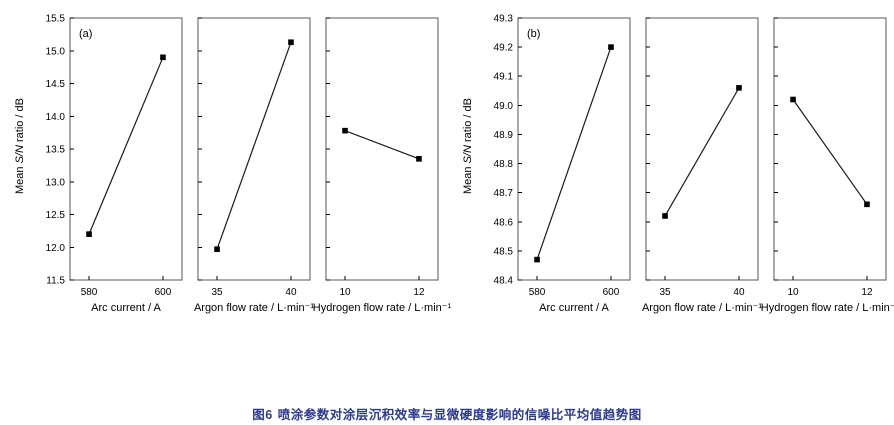  Describe the element at coordinates (504, 251) in the screenshot. I see `y-tick-label: 48.5` at that location.